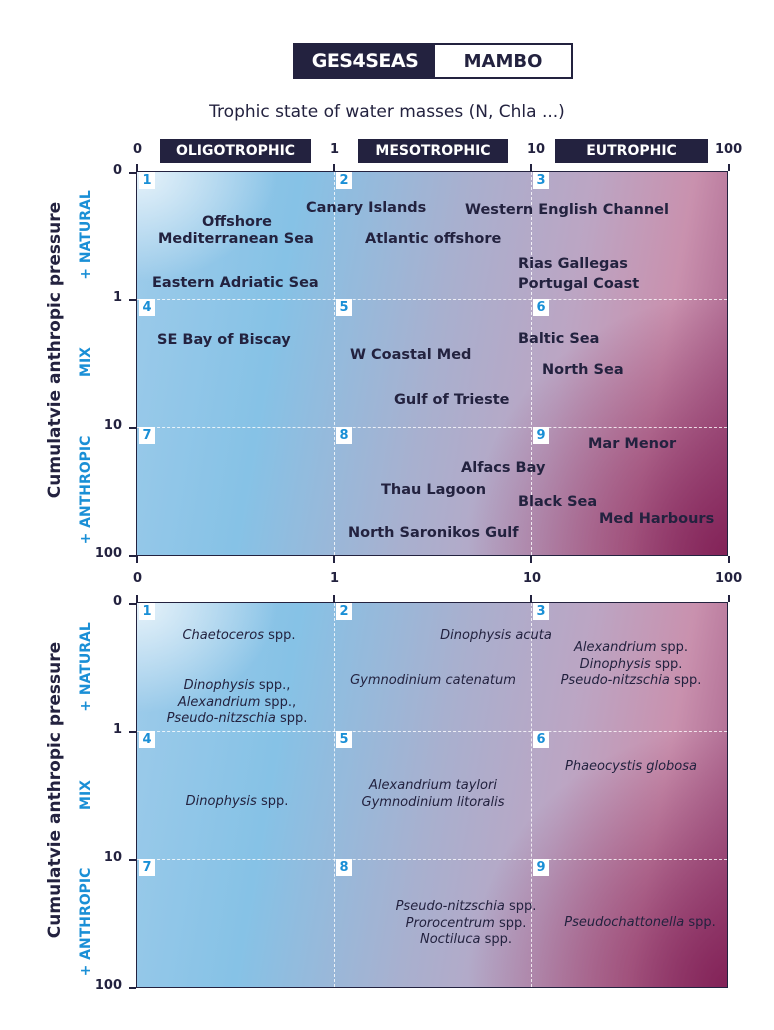  I want to click on species-group: Pseudochattonella spp., so click(640, 923).